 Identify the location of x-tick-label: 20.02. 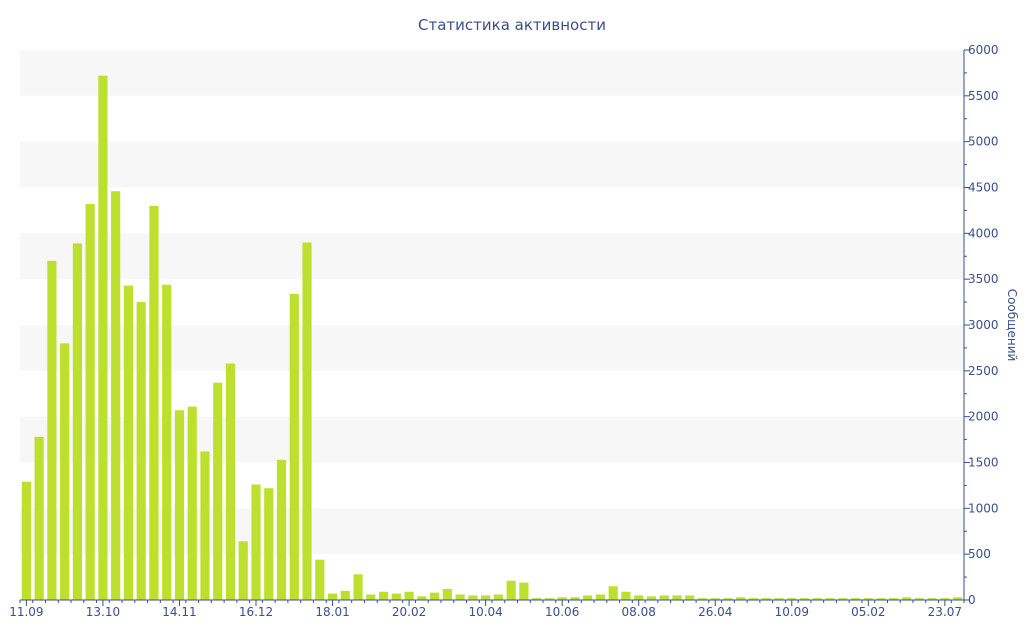
(409, 612).